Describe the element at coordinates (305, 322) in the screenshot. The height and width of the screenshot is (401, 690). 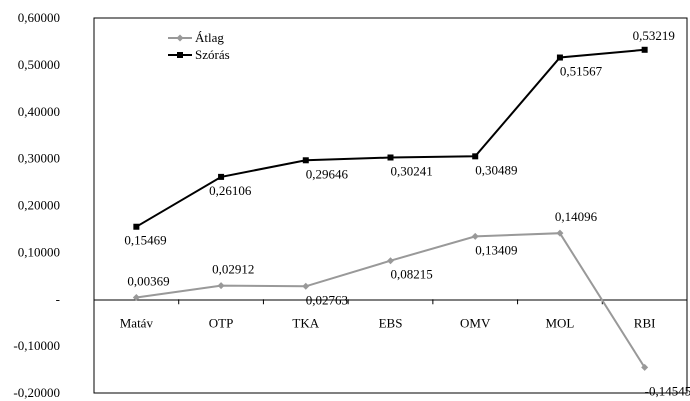
I see `x-tick-label: TKA` at that location.